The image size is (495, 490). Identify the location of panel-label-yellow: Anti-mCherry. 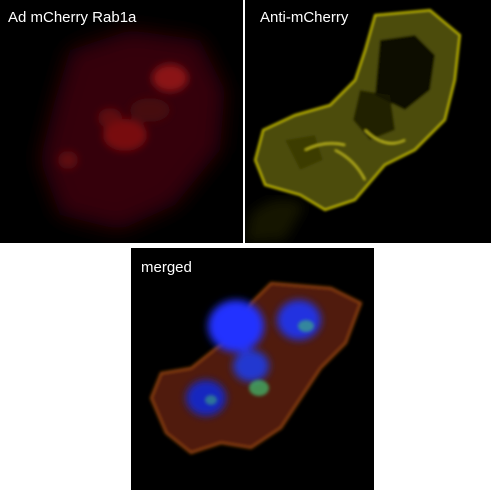
(304, 17).